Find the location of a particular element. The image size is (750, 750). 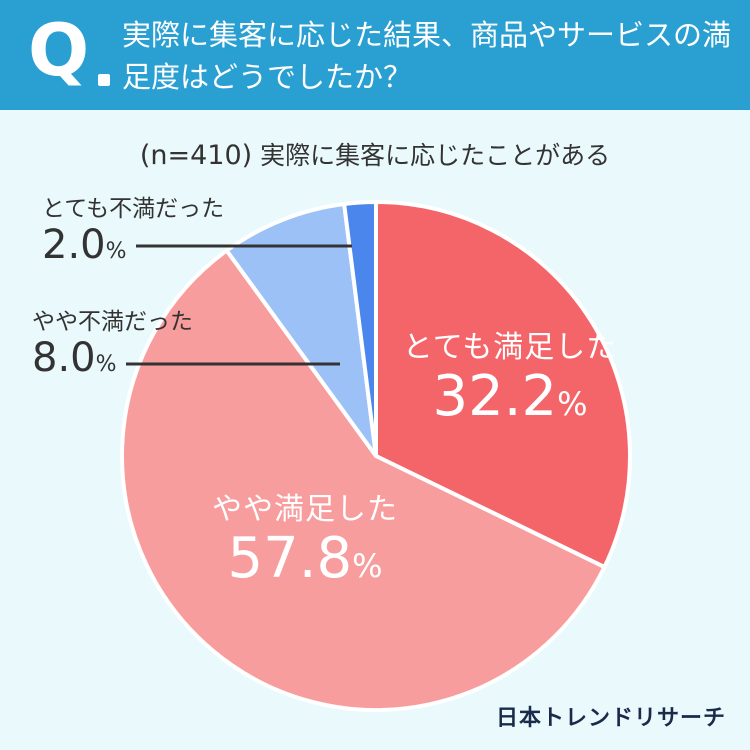

sample-size: (n=410) is located at coordinates (196, 155).